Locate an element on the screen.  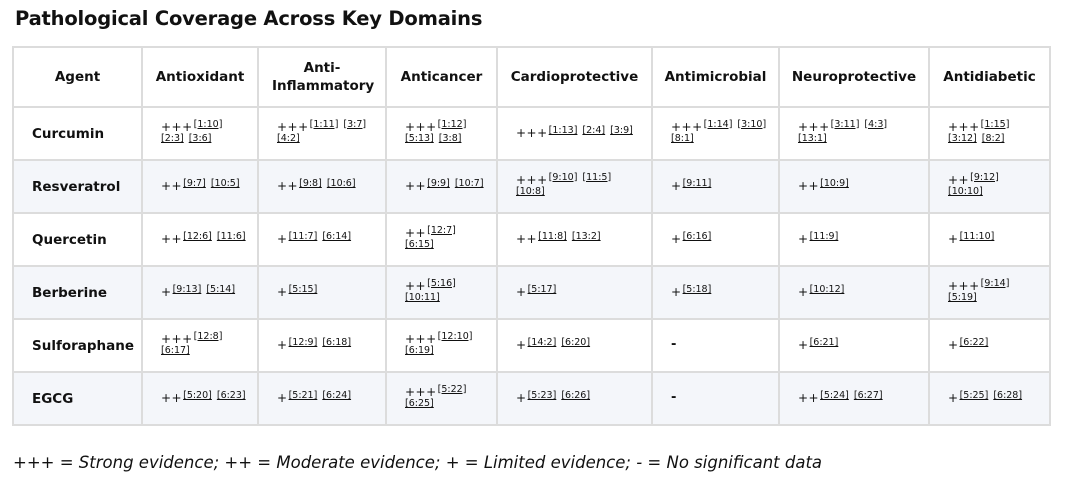
citation-link: [12:9] is located at coordinates (303, 343).